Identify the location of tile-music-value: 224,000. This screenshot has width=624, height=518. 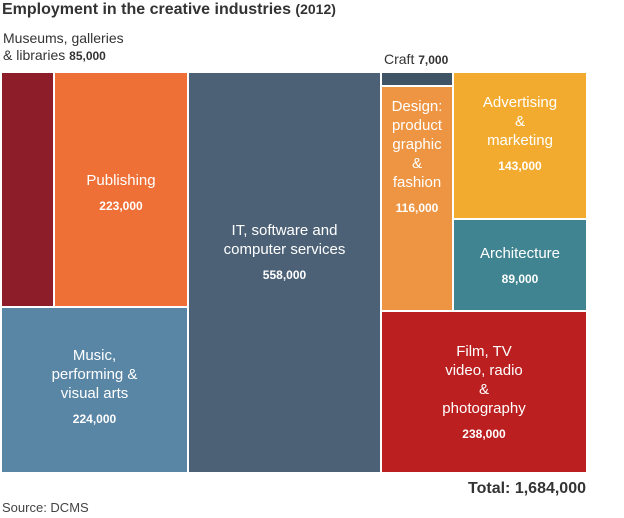
(94, 419).